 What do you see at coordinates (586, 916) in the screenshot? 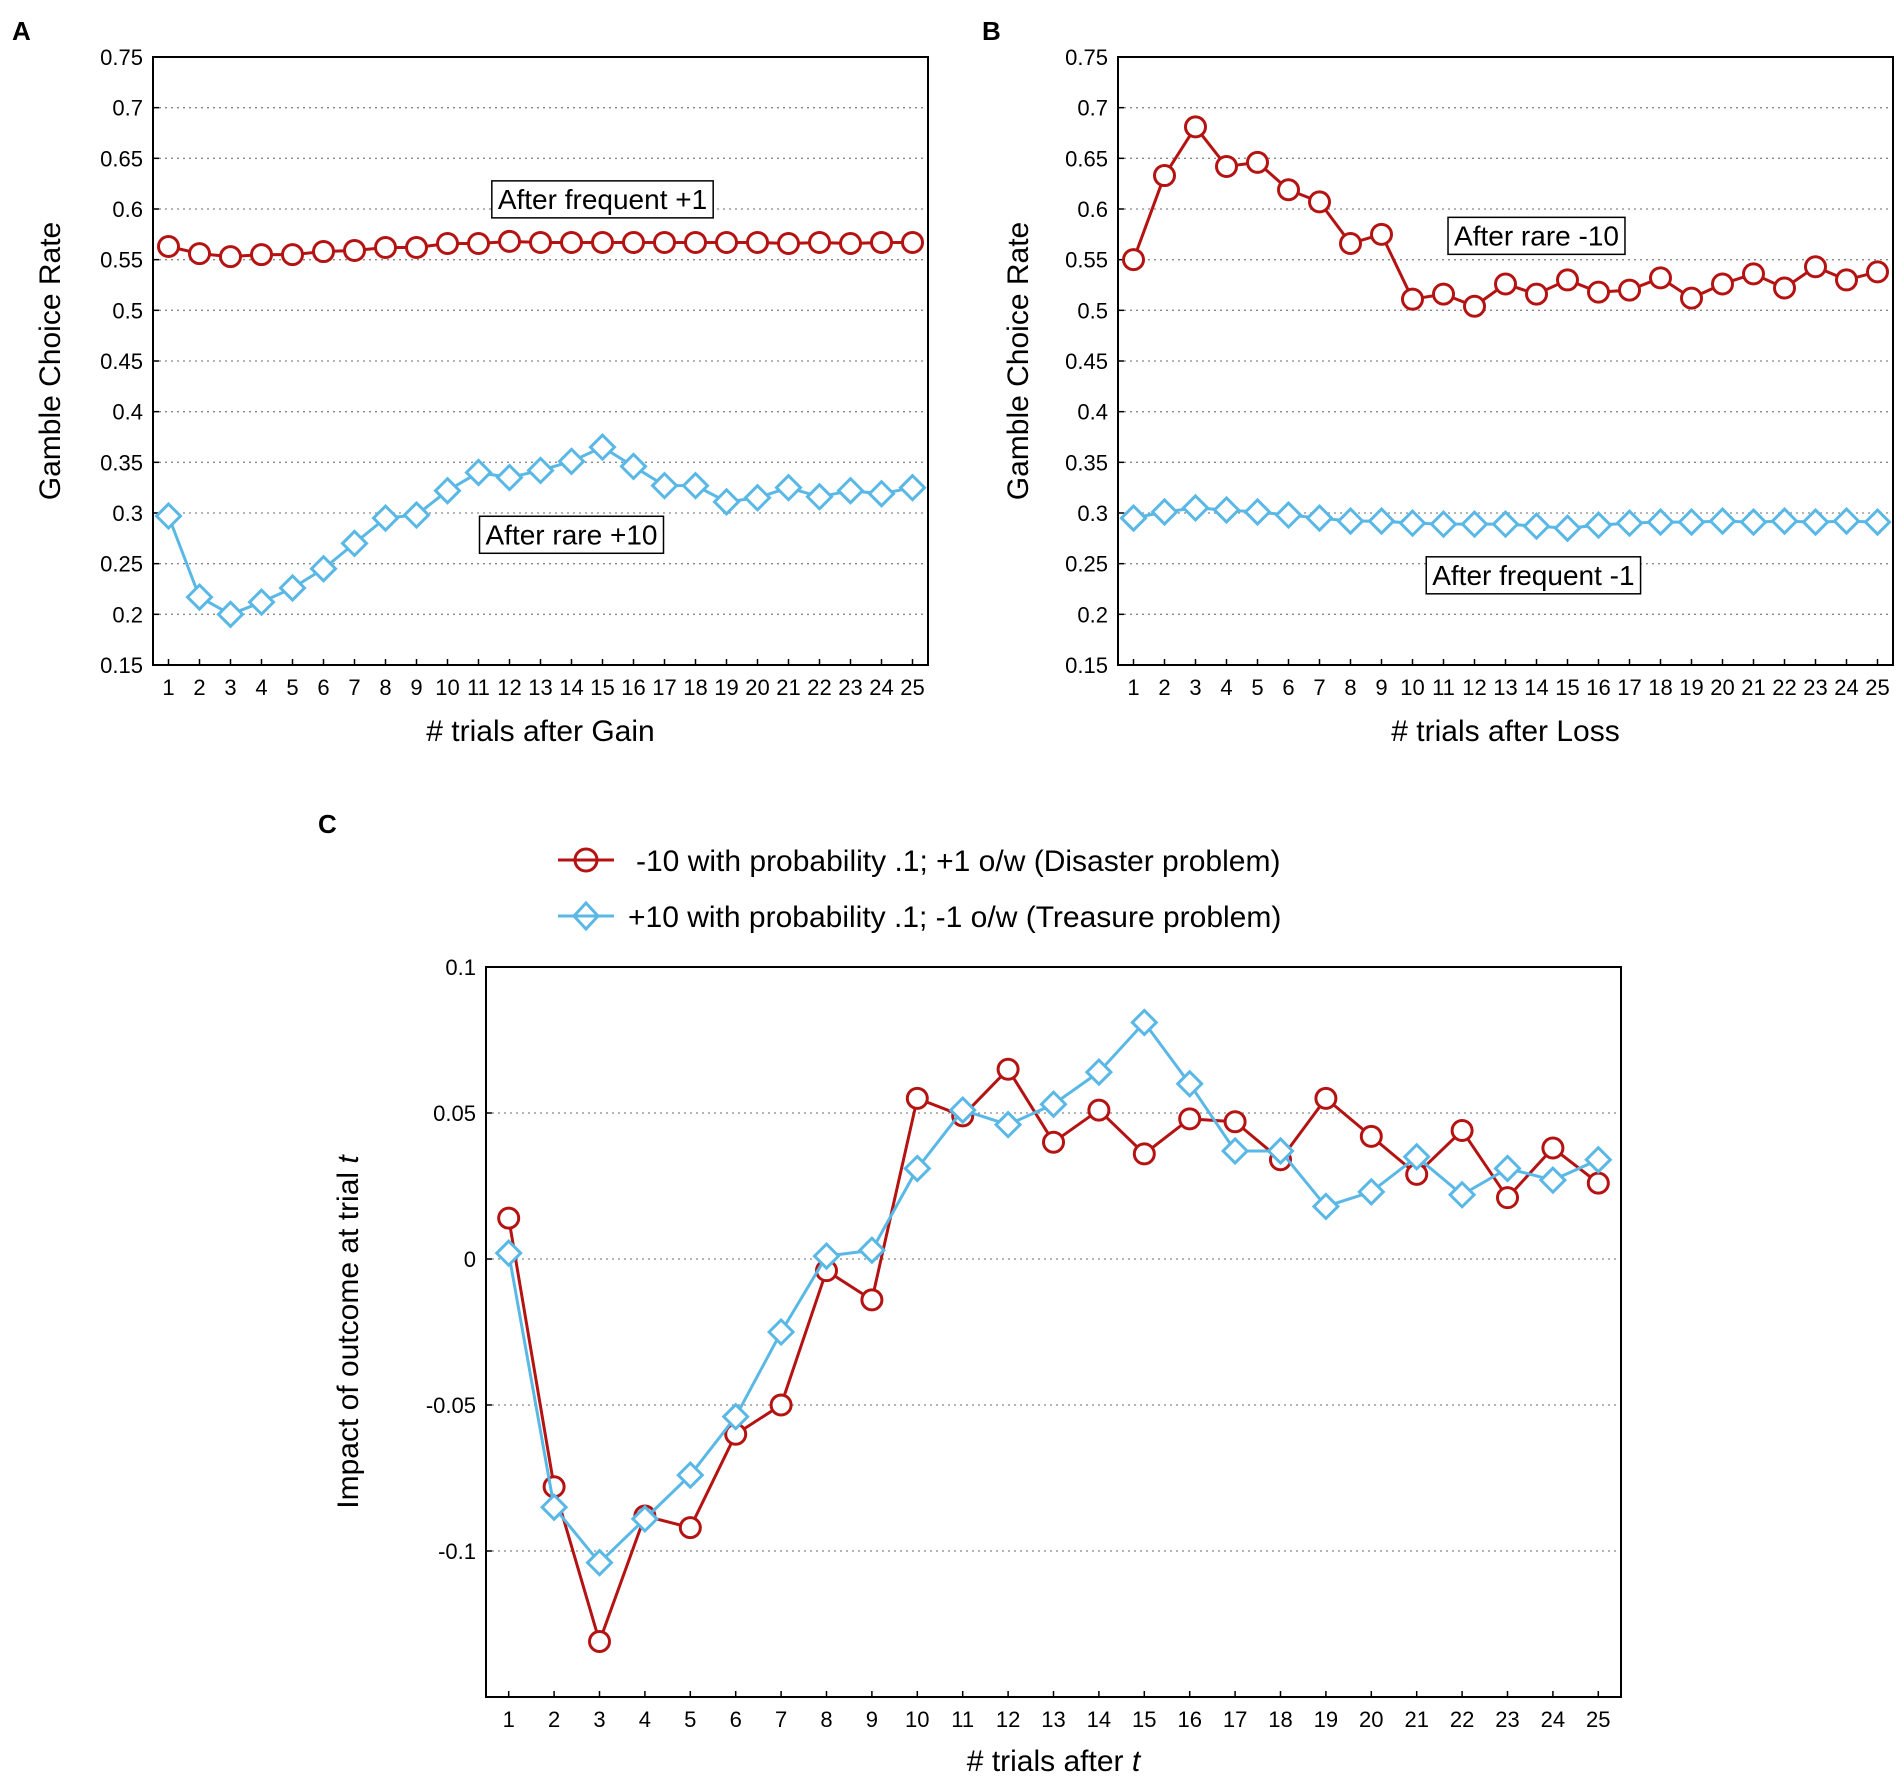
I see `legend-marker-treasure` at bounding box center [586, 916].